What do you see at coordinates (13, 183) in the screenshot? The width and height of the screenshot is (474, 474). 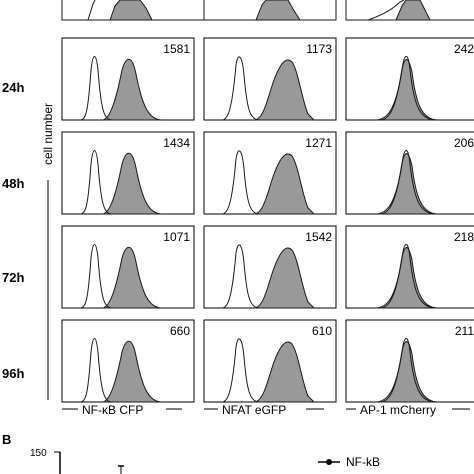 I see `time-label-48h: 48h` at bounding box center [13, 183].